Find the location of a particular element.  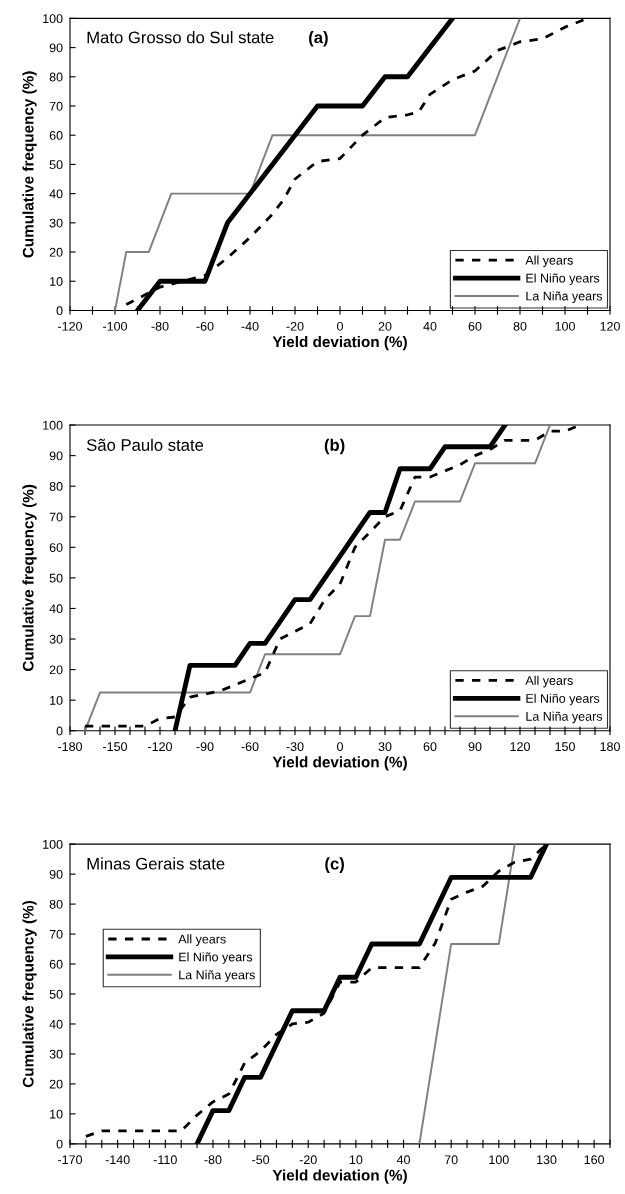

text: São Paulo state is located at coordinates (145, 444).